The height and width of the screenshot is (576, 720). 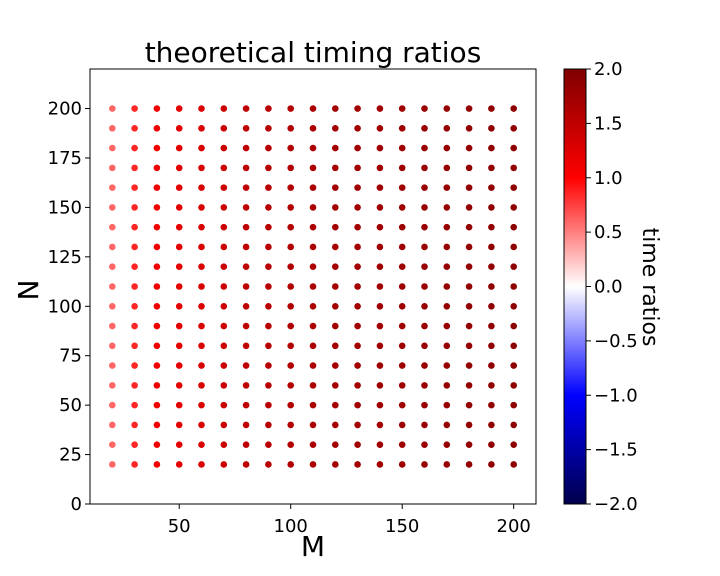 I want to click on y-tick-label: 100, so click(x=65, y=306).